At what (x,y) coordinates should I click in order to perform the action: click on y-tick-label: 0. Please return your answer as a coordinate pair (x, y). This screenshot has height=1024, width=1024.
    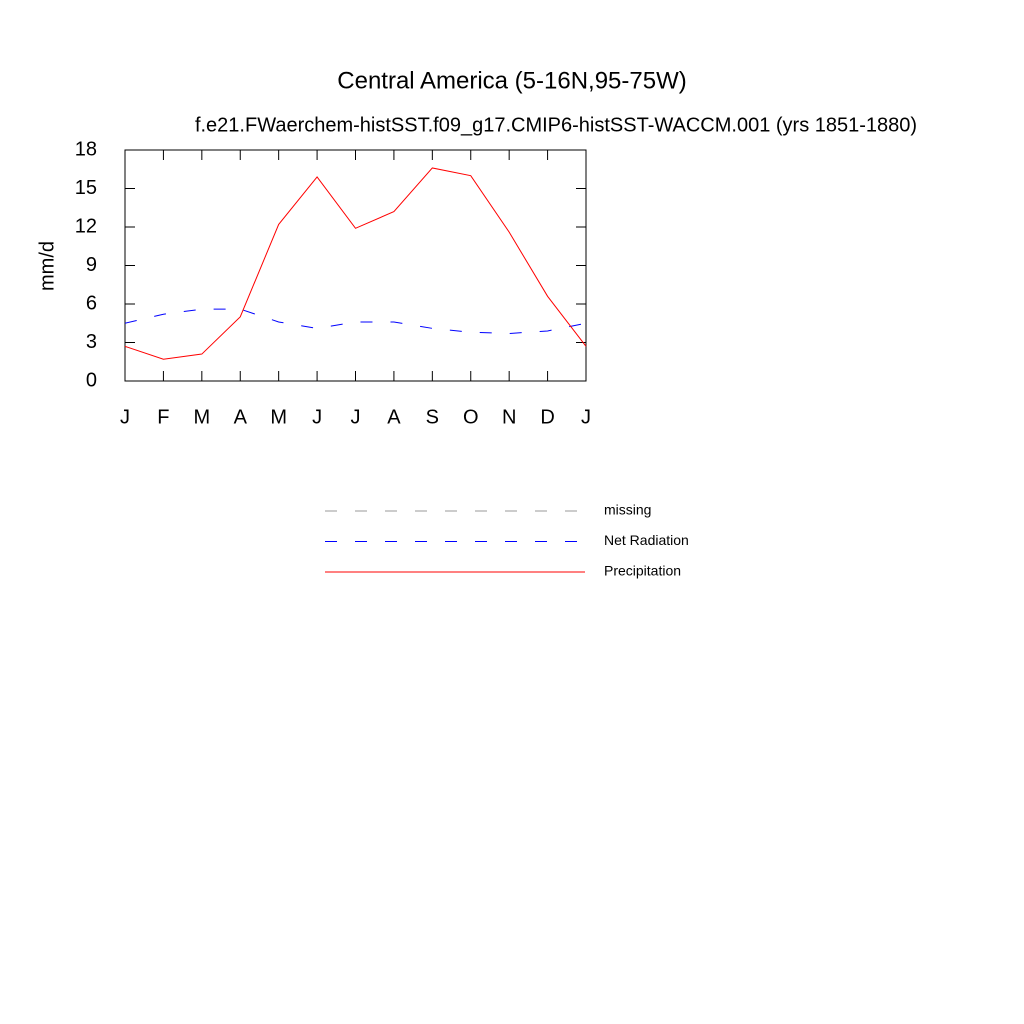
    Looking at the image, I should click on (91, 380).